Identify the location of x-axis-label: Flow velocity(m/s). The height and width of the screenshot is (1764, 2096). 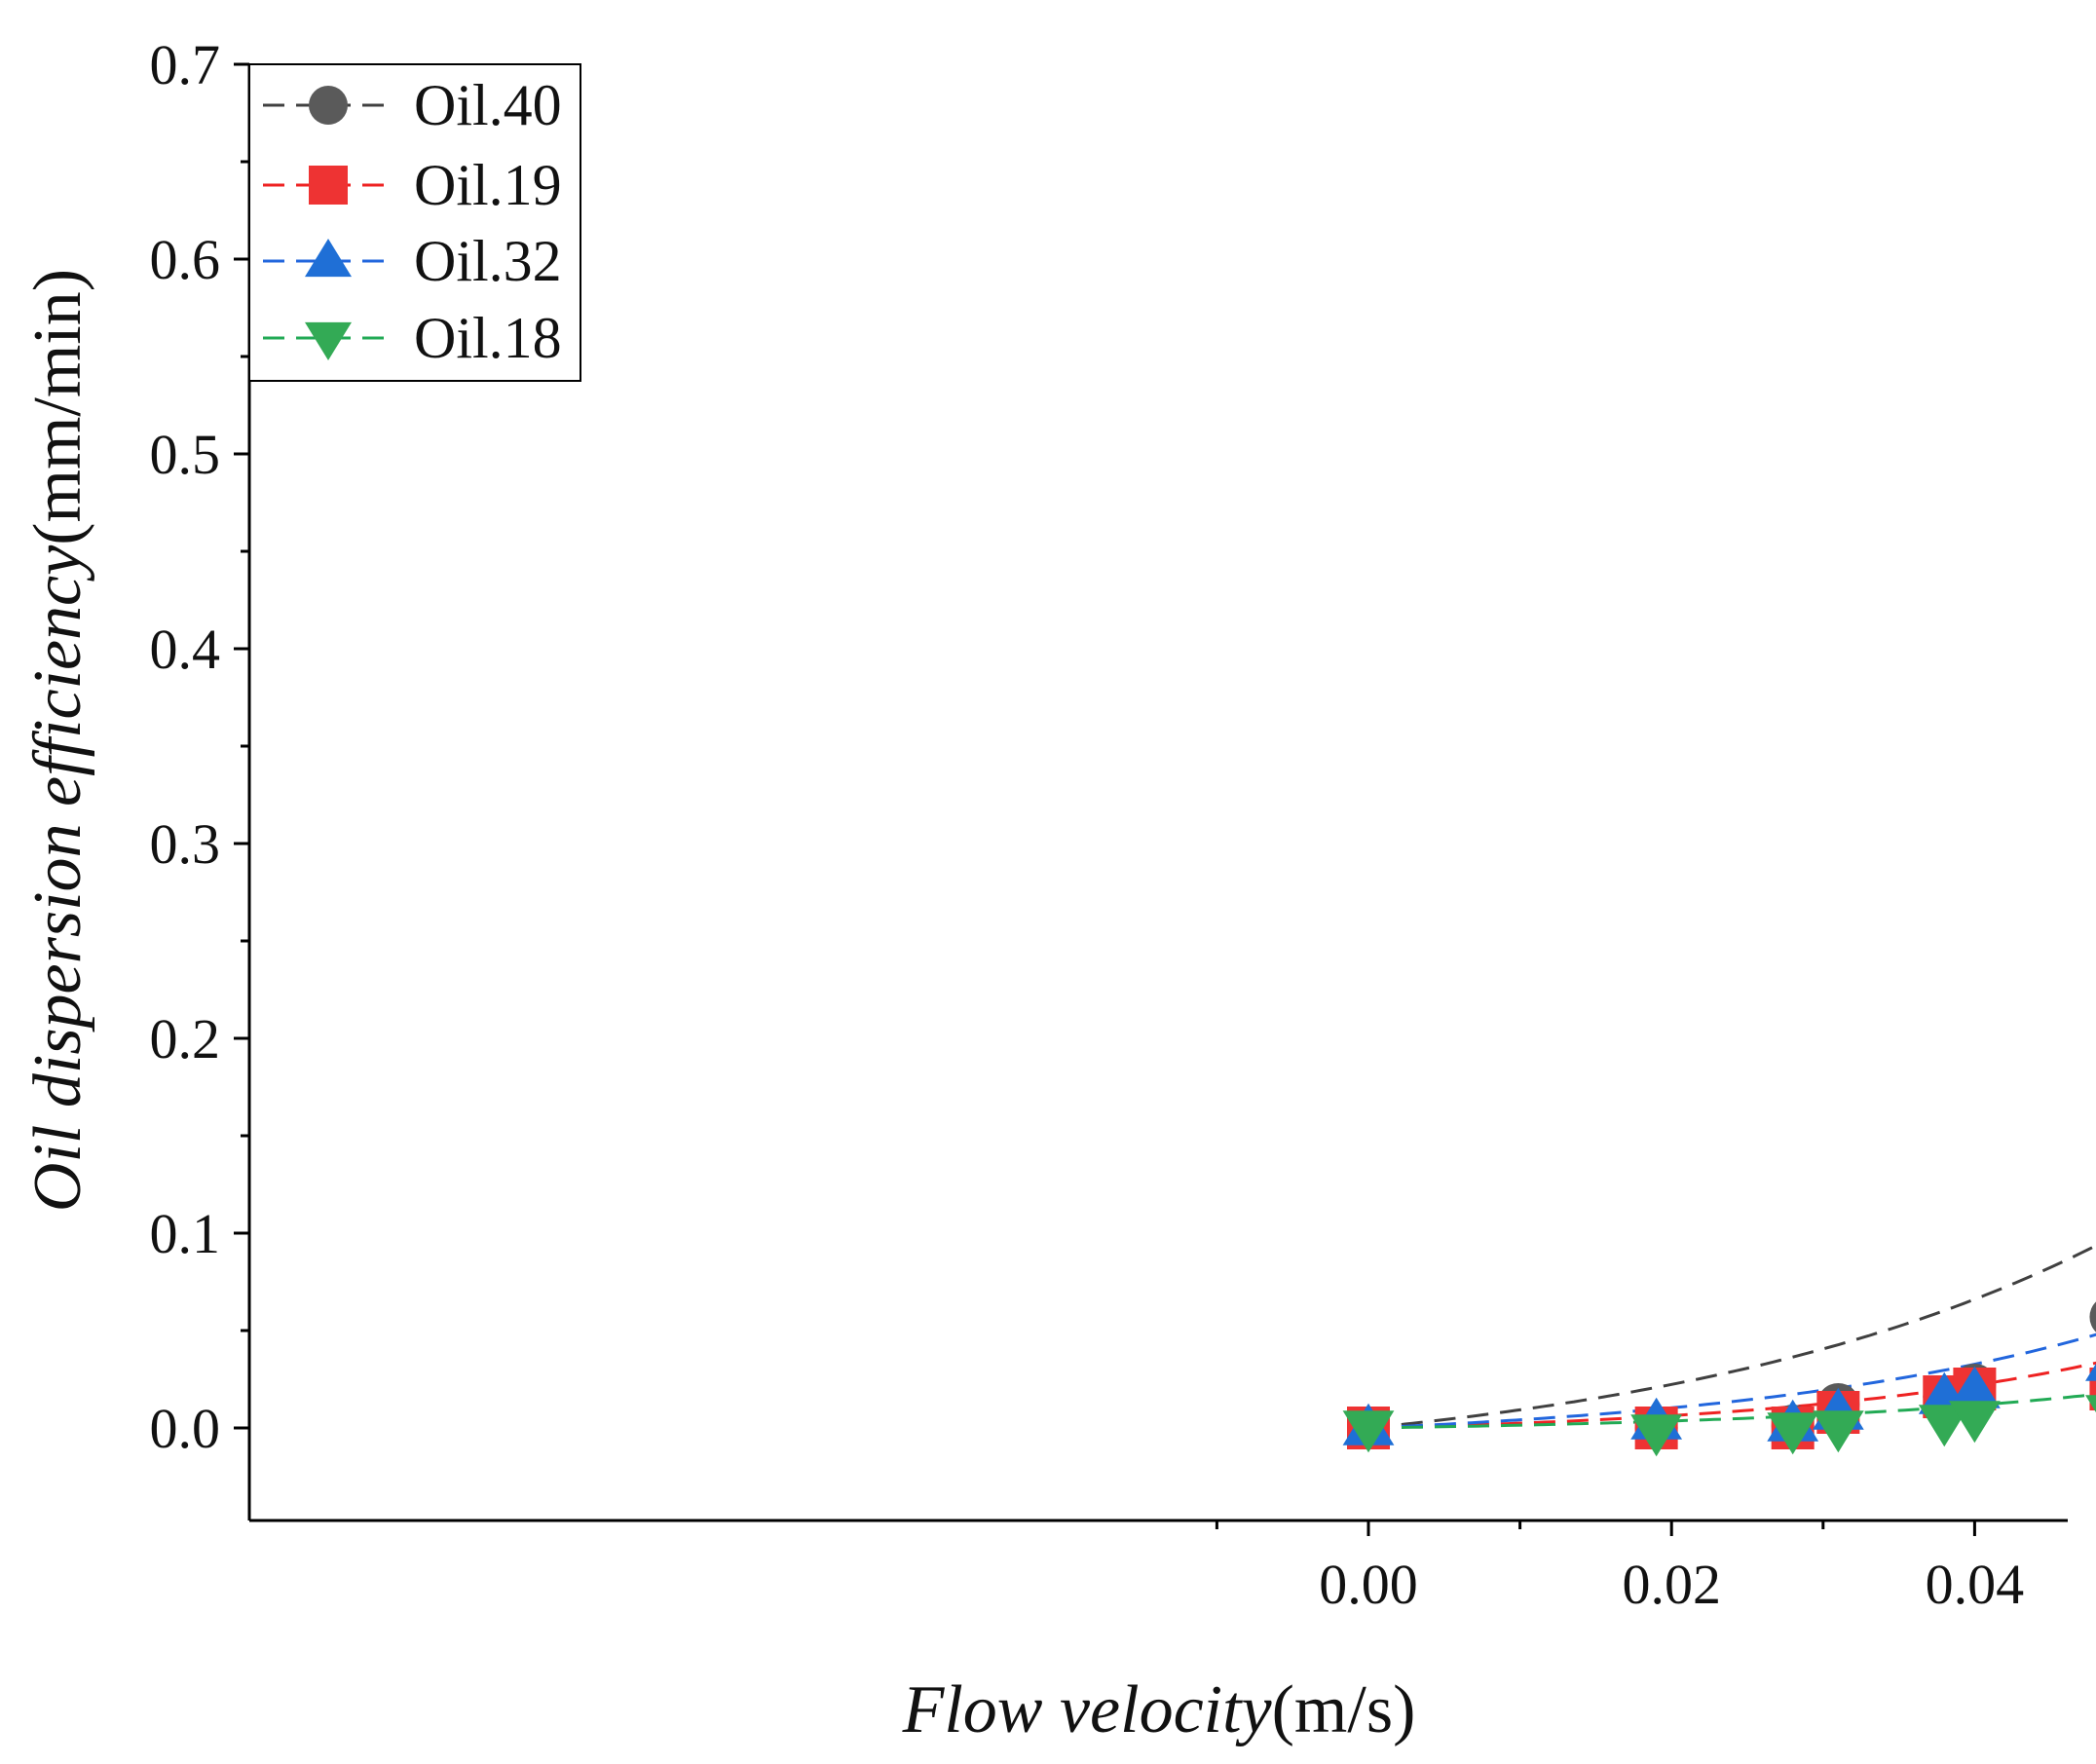
(1159, 1709).